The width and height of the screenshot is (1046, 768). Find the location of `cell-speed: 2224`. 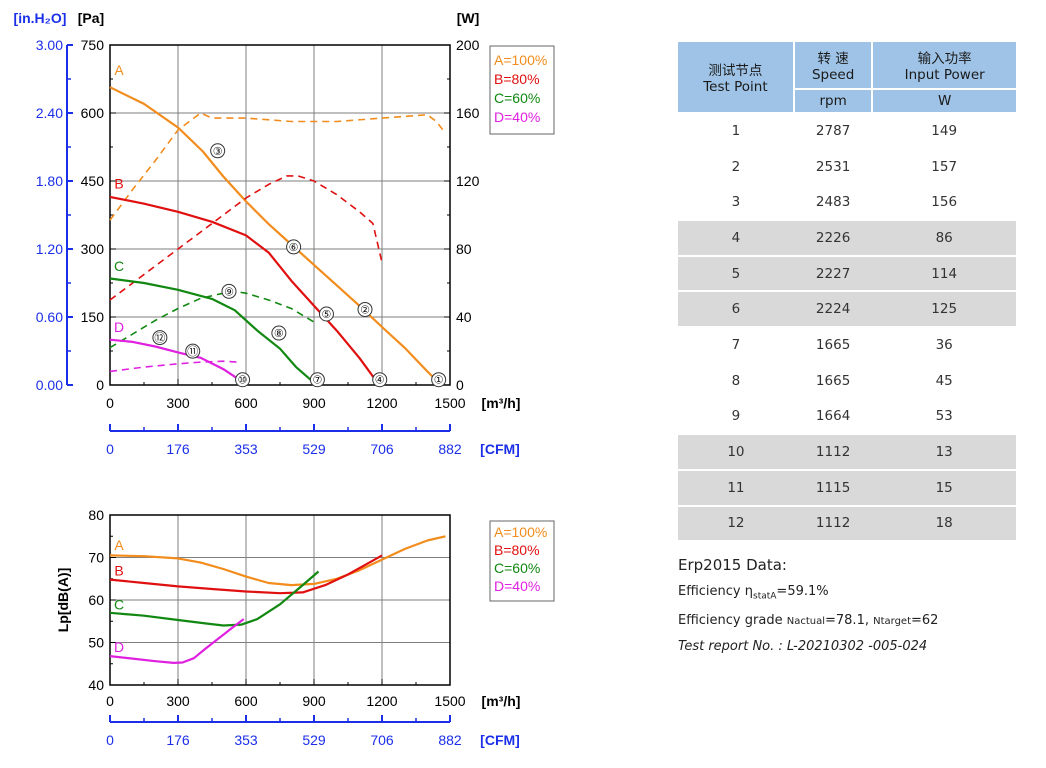

cell-speed: 2224 is located at coordinates (833, 309).